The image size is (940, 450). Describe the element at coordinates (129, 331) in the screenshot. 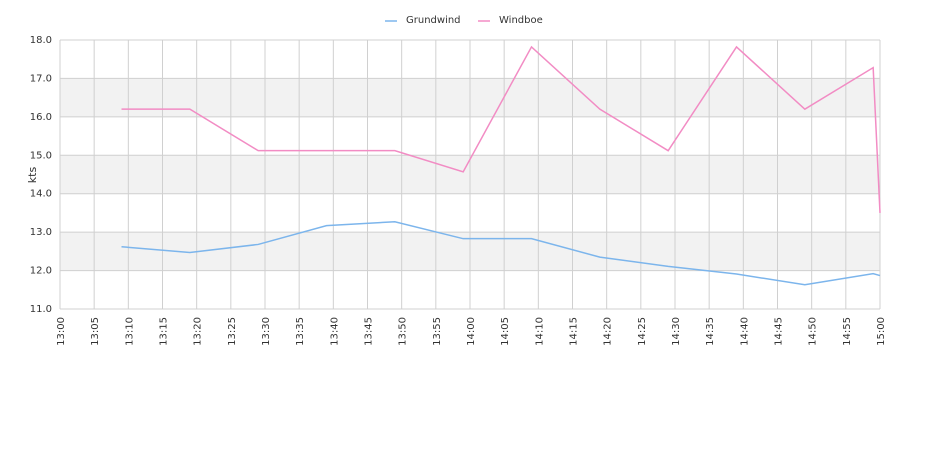

I see `x-tick-label: 13:10` at that location.